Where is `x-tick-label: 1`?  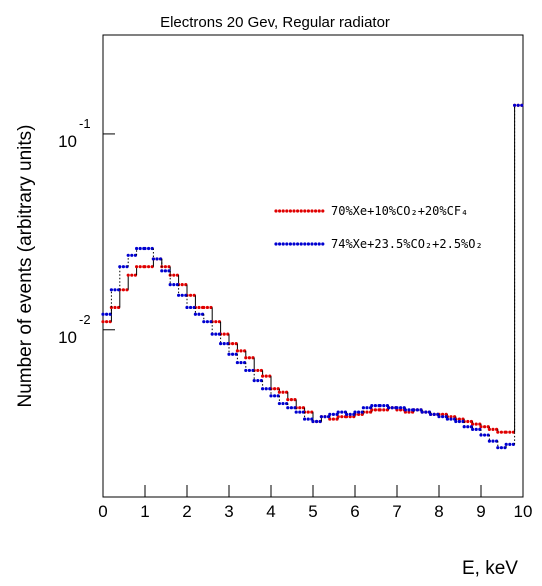
x-tick-label: 1 is located at coordinates (144, 511).